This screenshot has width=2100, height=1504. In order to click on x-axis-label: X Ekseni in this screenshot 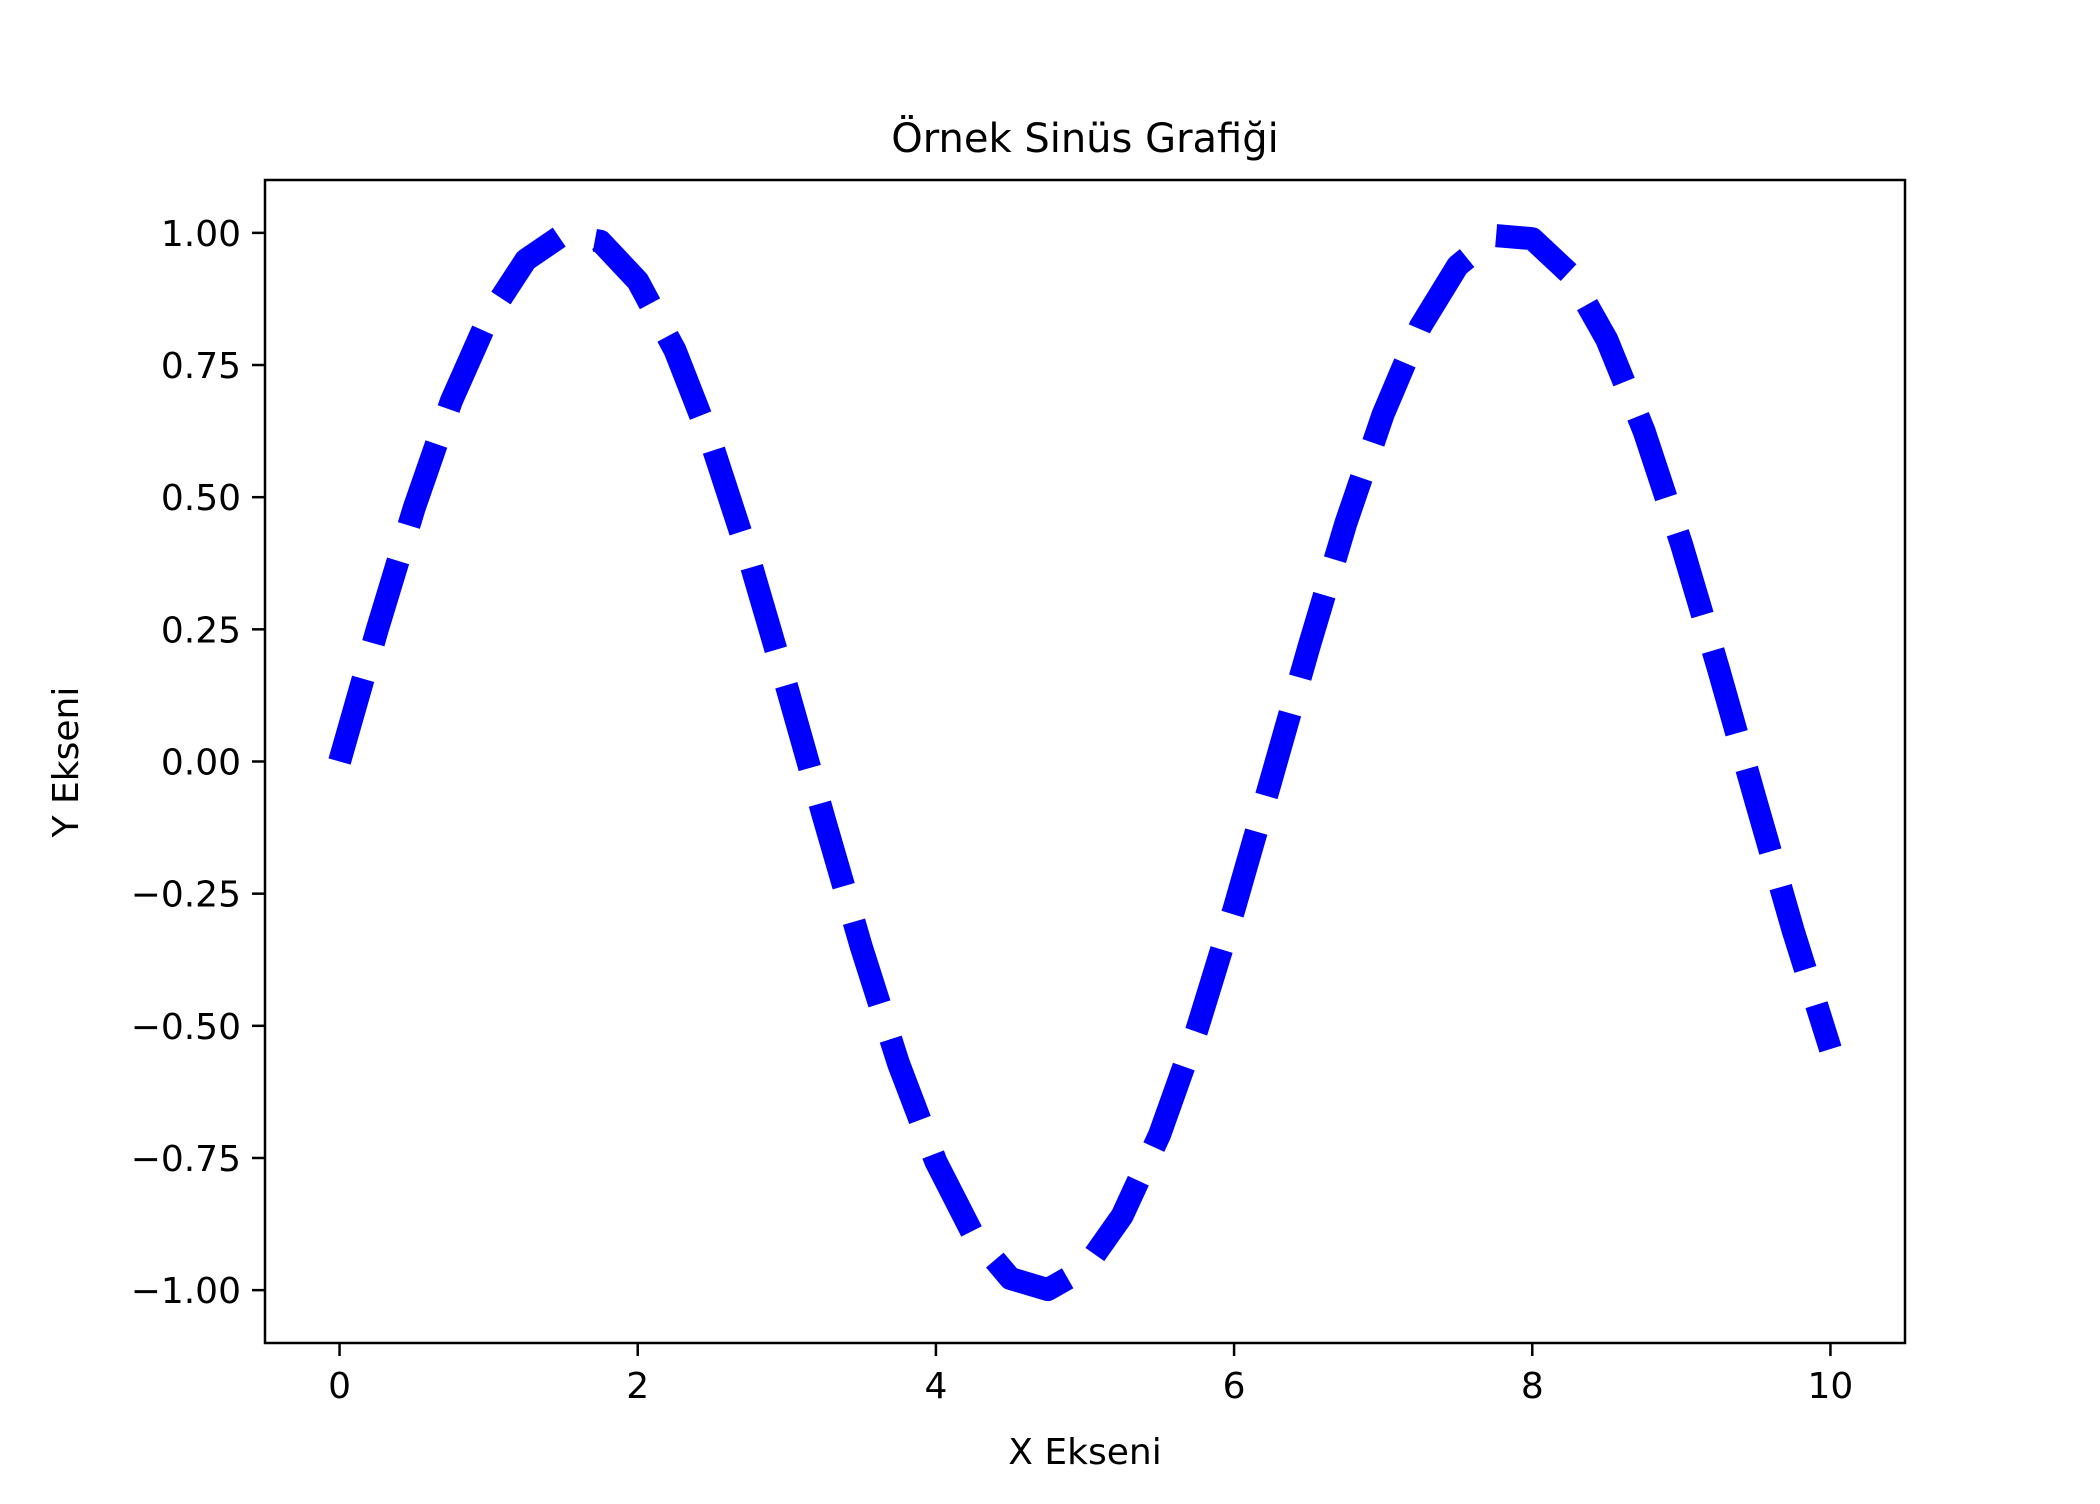, I will do `click(1084, 1452)`.